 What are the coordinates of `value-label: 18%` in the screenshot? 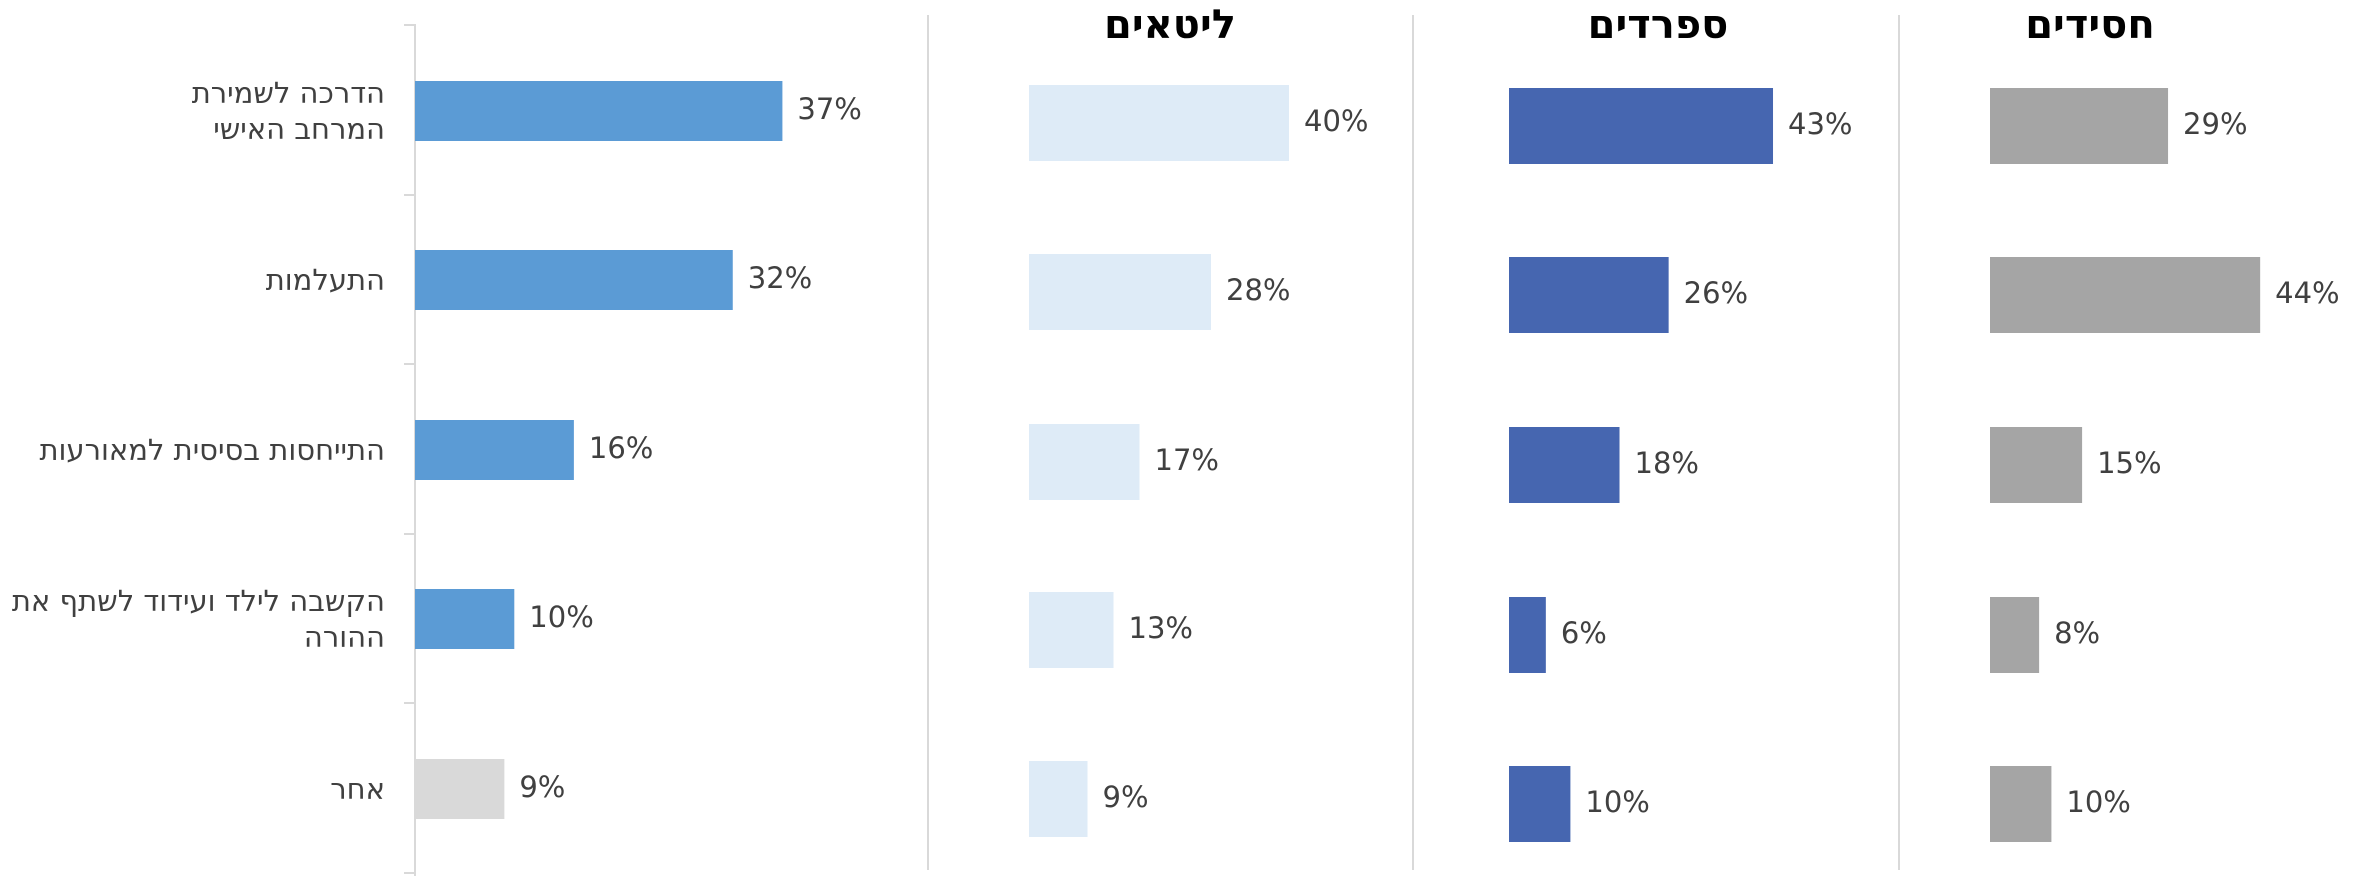 It's located at (1667, 463).